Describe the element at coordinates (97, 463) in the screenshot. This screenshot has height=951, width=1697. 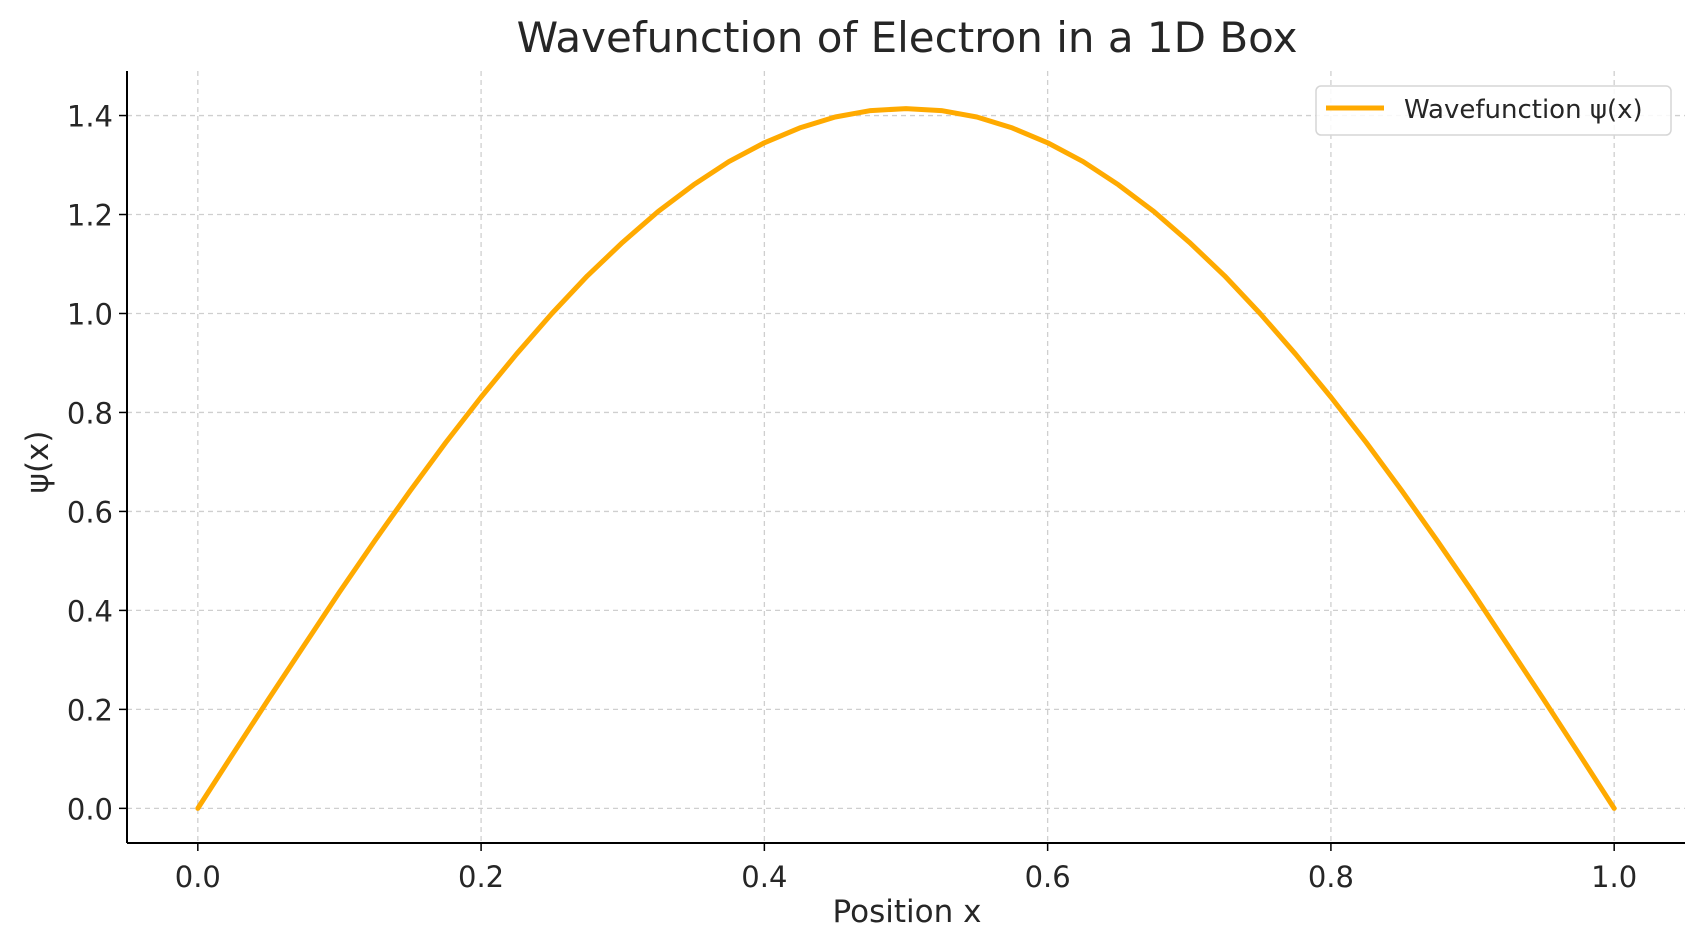
I see `y-ticks: 0.0 0.2 0.4 0.6 0.8 1.0 1.2 1.4` at that location.